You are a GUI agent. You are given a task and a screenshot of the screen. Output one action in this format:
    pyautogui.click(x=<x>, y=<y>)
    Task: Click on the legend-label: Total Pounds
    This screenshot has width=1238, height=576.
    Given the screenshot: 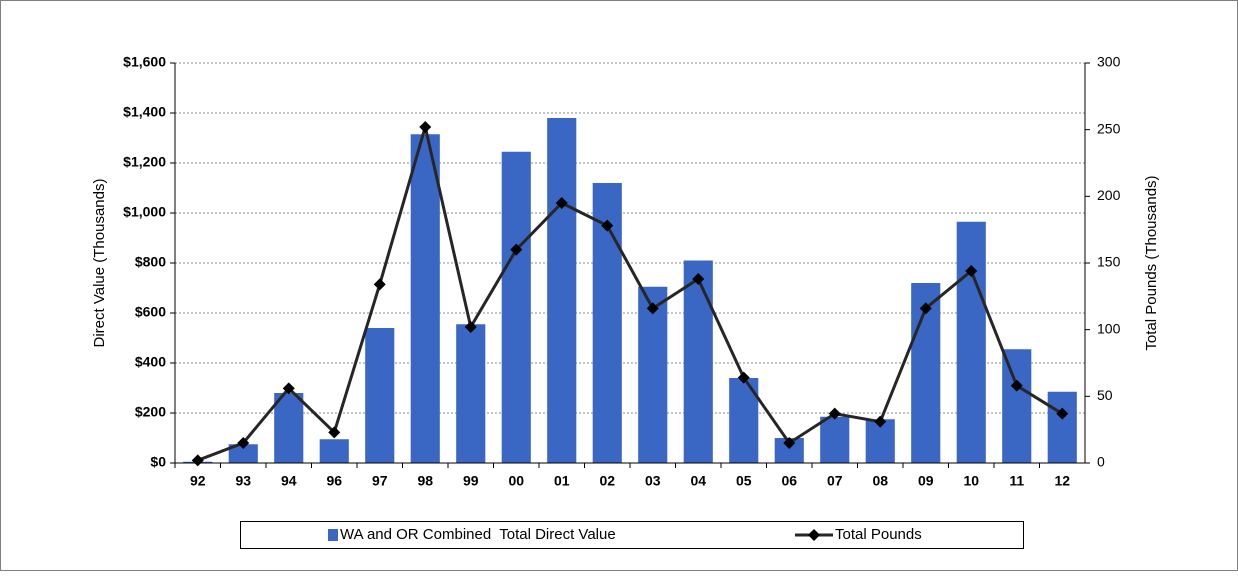 What is the action you would take?
    pyautogui.click(x=878, y=534)
    